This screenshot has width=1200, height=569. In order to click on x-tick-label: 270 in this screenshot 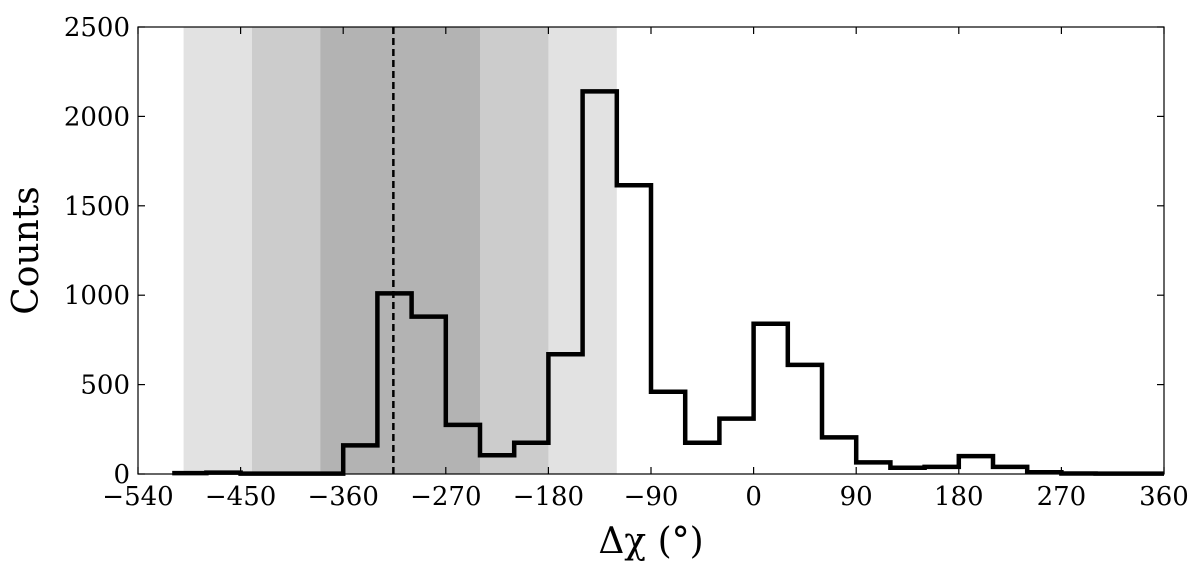, I will do `click(1062, 497)`.